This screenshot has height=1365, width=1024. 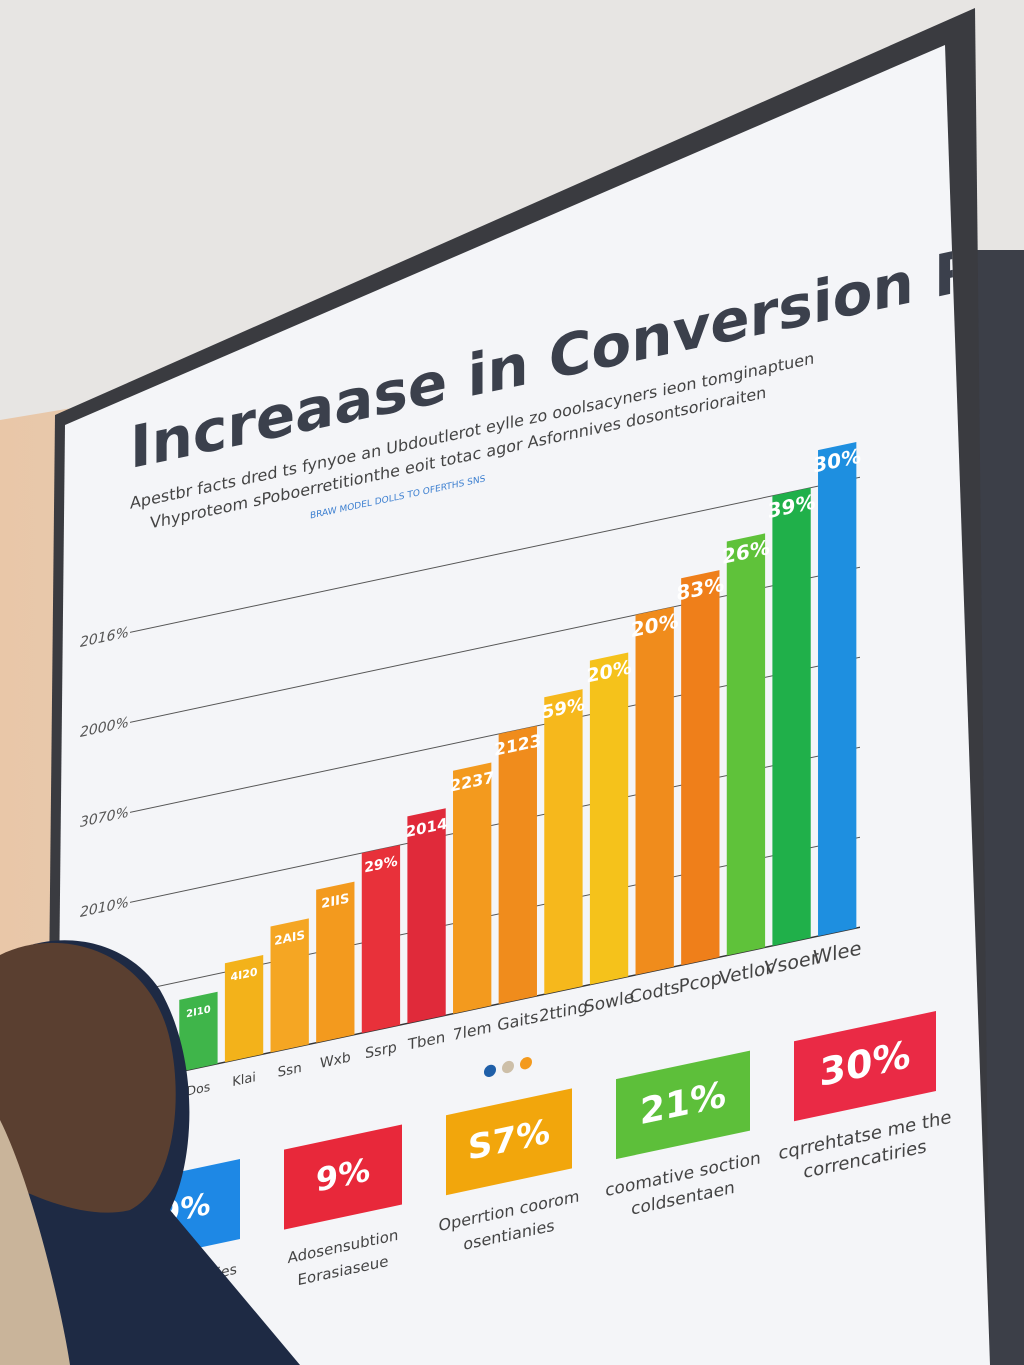 What do you see at coordinates (244, 974) in the screenshot?
I see `value-label: 4I20` at bounding box center [244, 974].